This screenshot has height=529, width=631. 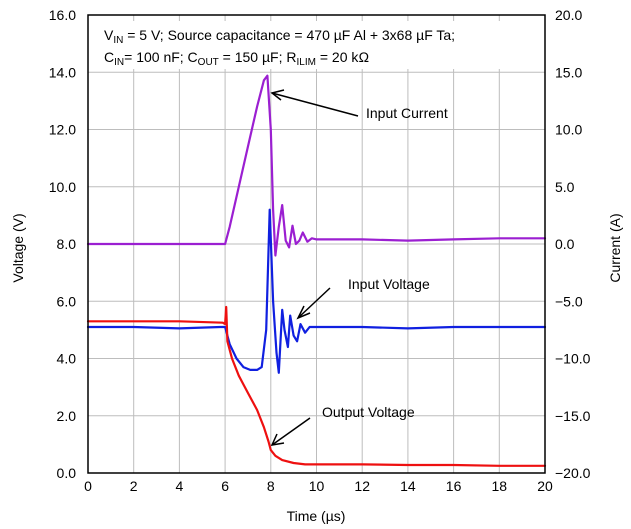 I want to click on conditions-line-2-sub-1: IN, so click(x=119, y=62).